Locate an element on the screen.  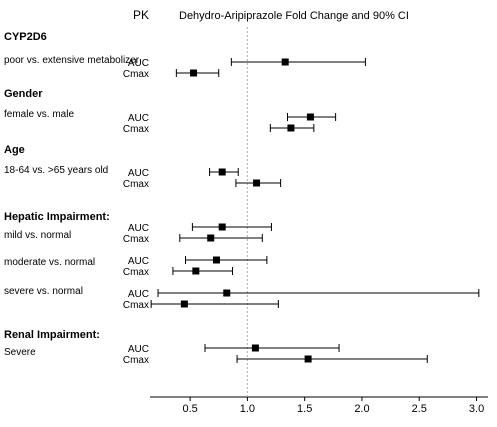
subgroup-label: female vs. male is located at coordinates (39, 114).